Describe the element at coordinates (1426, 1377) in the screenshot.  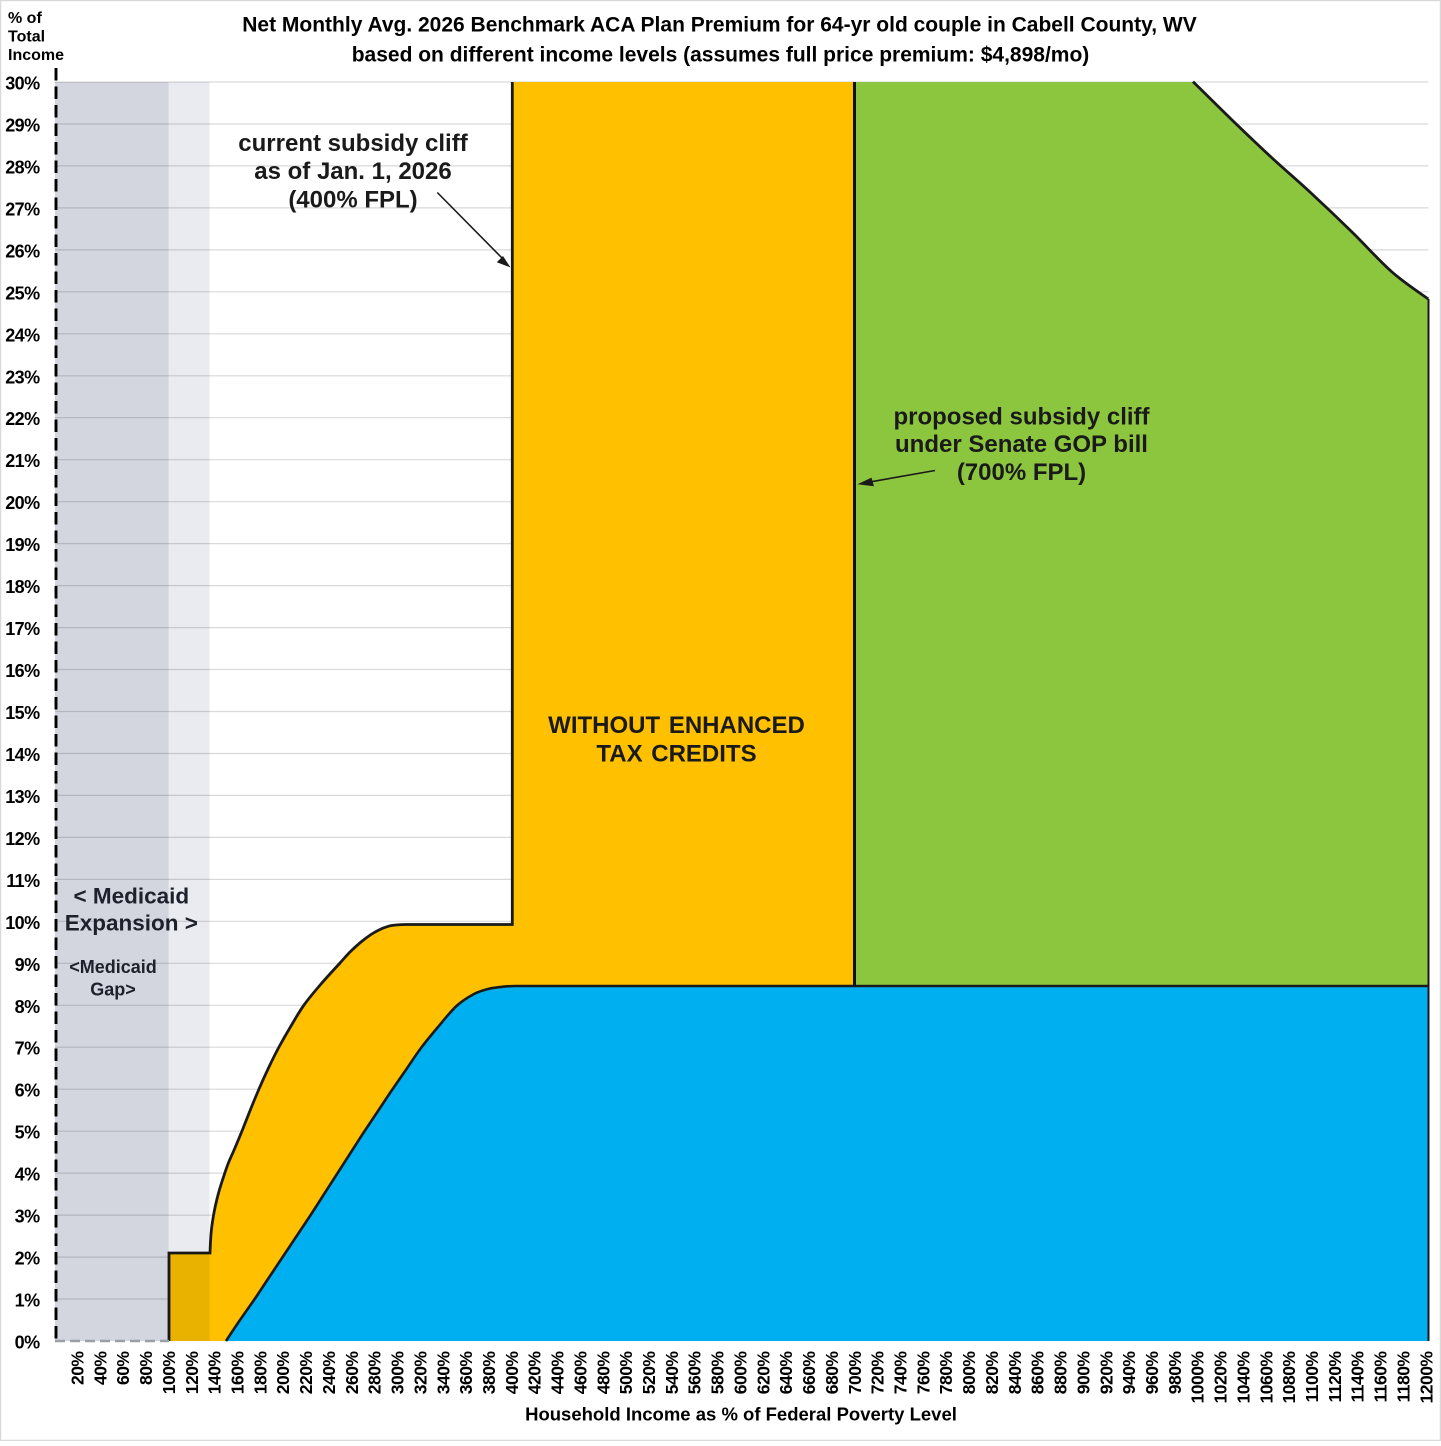
I see `svg-text: 1200%` at that location.